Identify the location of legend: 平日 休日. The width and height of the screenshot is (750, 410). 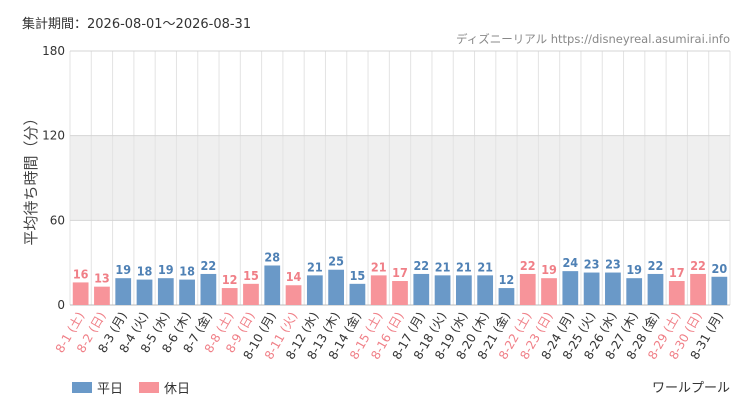
(131, 387).